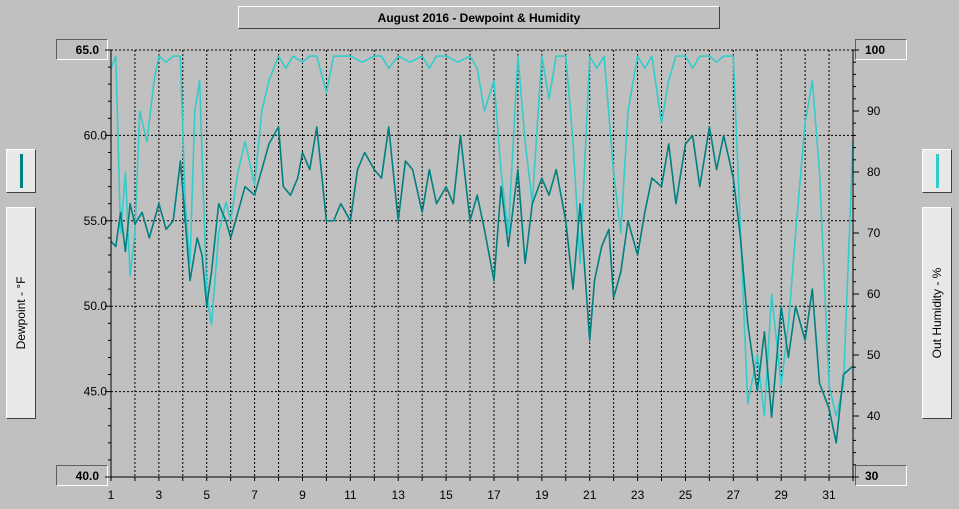 The height and width of the screenshot is (509, 959). What do you see at coordinates (874, 294) in the screenshot?
I see `right-tick-label: 60` at bounding box center [874, 294].